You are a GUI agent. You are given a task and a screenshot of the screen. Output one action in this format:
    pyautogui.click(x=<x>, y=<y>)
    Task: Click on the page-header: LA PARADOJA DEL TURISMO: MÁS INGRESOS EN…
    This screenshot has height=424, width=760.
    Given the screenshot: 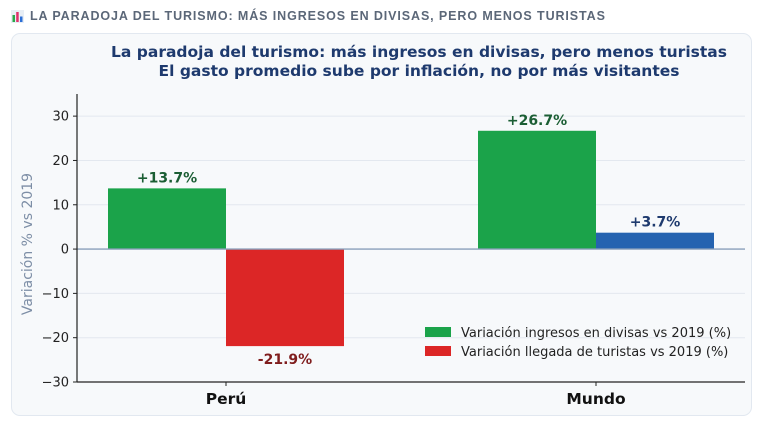 What is the action you would take?
    pyautogui.click(x=308, y=16)
    